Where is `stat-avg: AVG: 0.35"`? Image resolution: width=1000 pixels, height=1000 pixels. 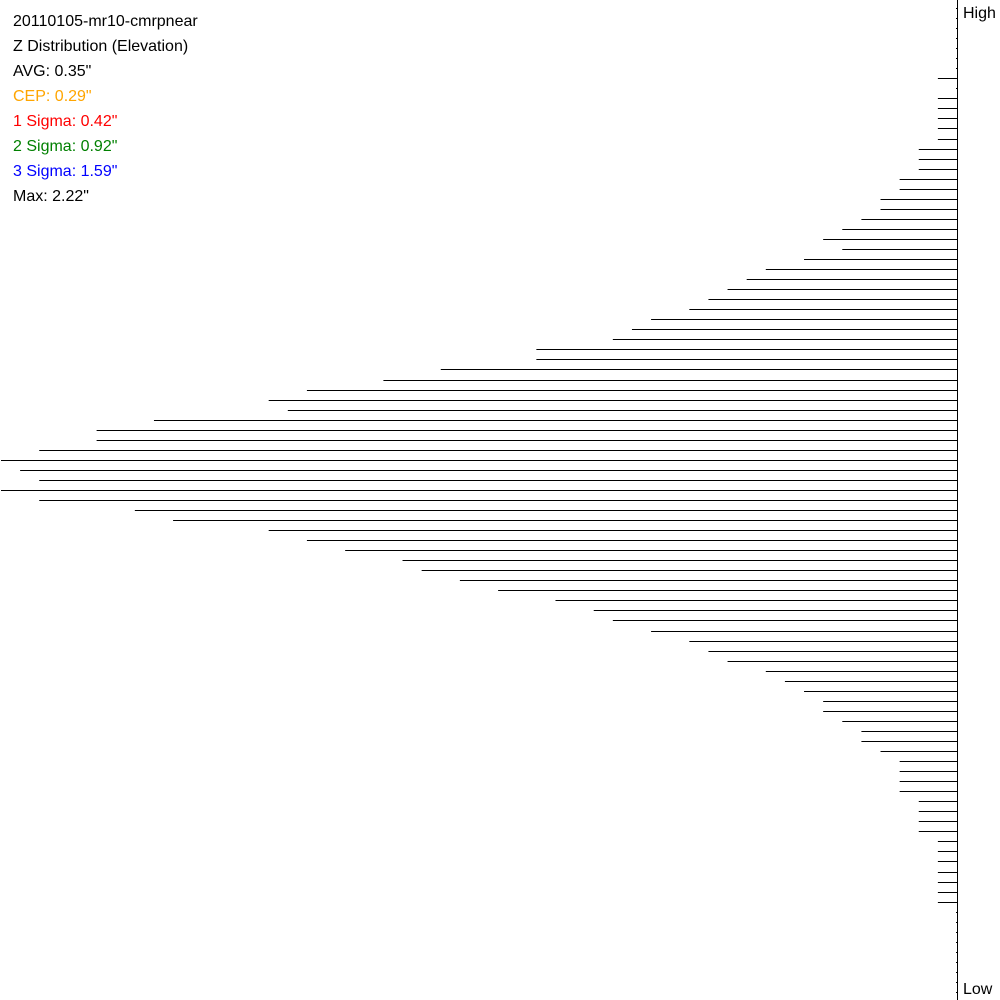
stat-avg: AVG: 0.35" is located at coordinates (52, 71).